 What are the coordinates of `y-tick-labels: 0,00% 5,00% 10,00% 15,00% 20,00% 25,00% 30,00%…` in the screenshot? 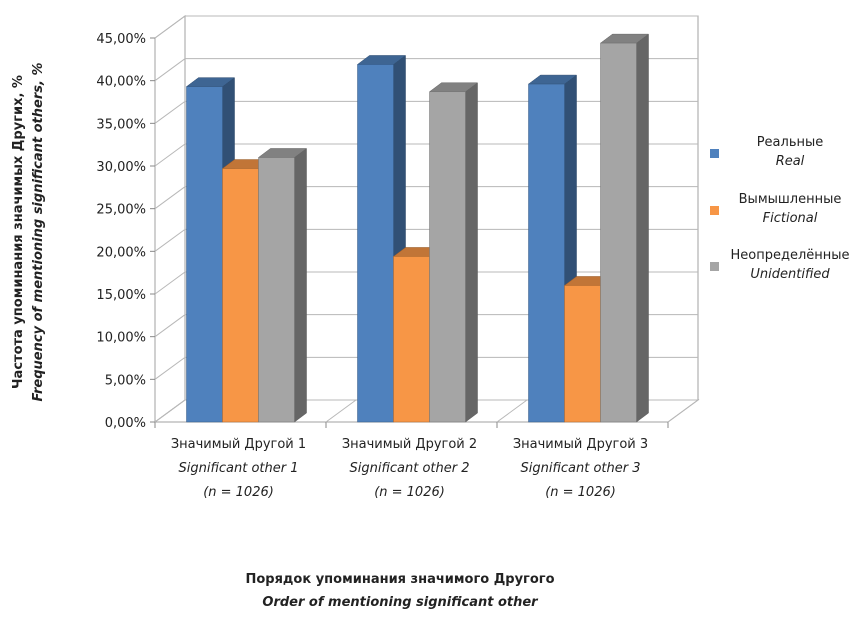 It's located at (121, 231).